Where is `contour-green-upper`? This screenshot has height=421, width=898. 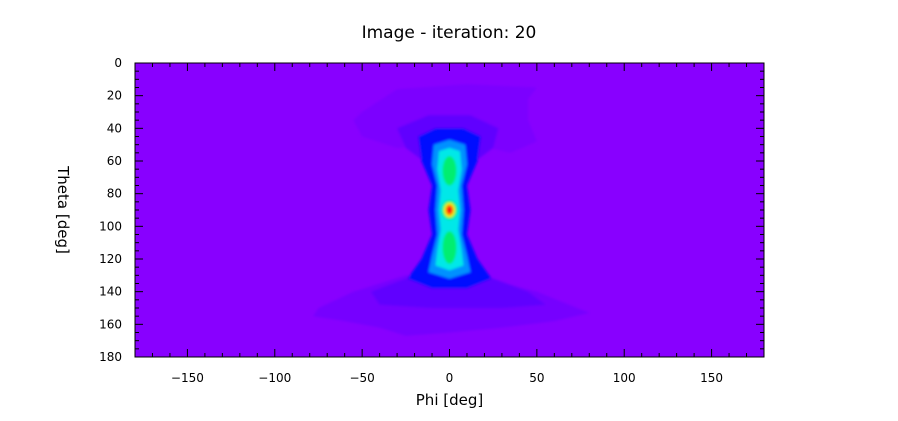
contour-green-upper is located at coordinates (449, 171).